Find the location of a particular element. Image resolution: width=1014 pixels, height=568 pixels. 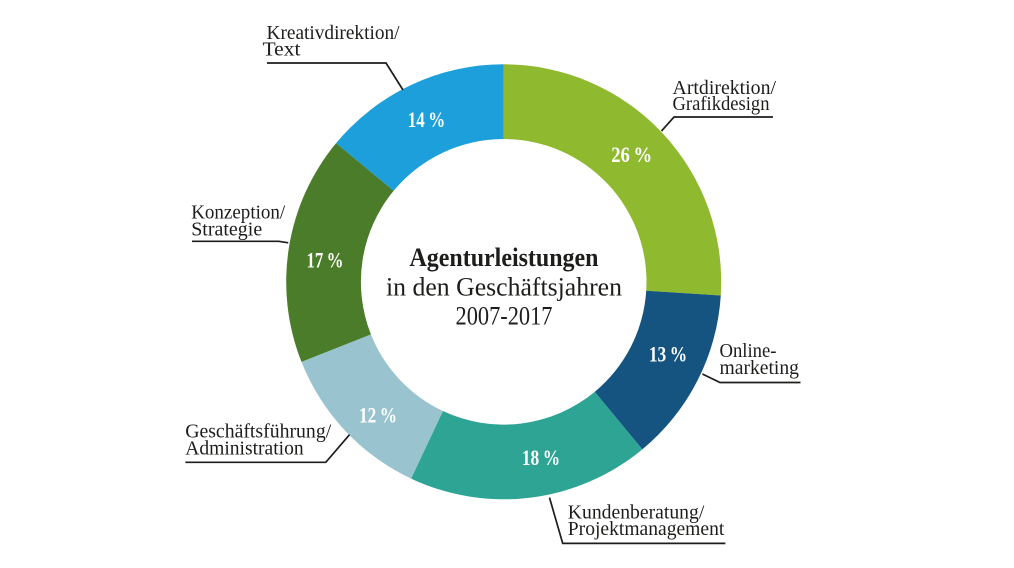

svg-text: Konzeption/ is located at coordinates (238, 212).